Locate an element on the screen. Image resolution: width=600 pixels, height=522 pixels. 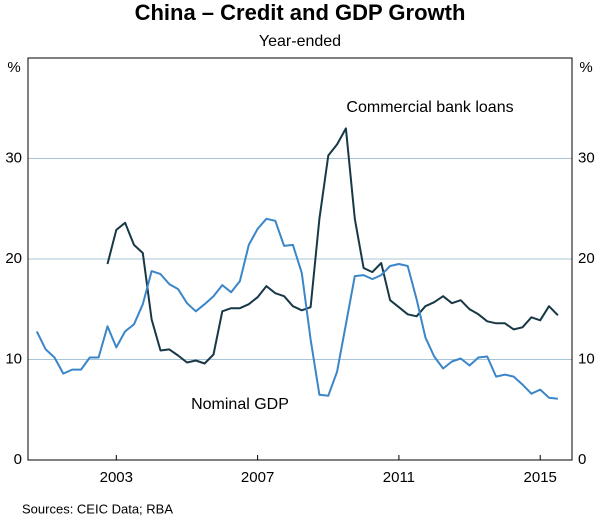
y-tick-label: 30 is located at coordinates (13, 157).